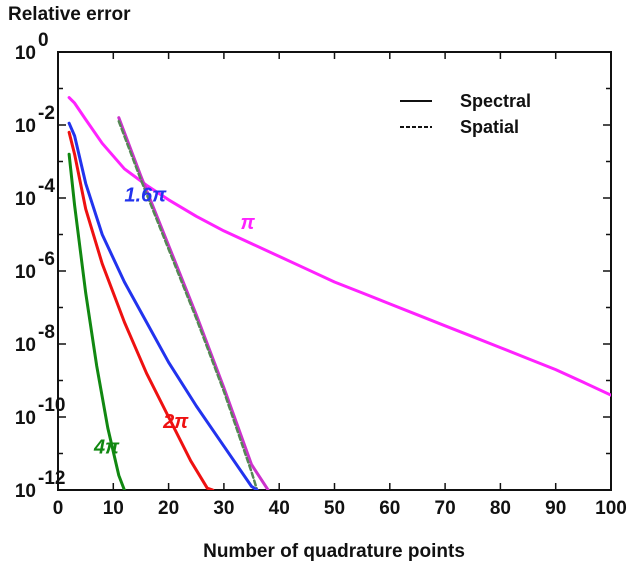  Describe the element at coordinates (175, 422) in the screenshot. I see `curve-label: 2π` at that location.